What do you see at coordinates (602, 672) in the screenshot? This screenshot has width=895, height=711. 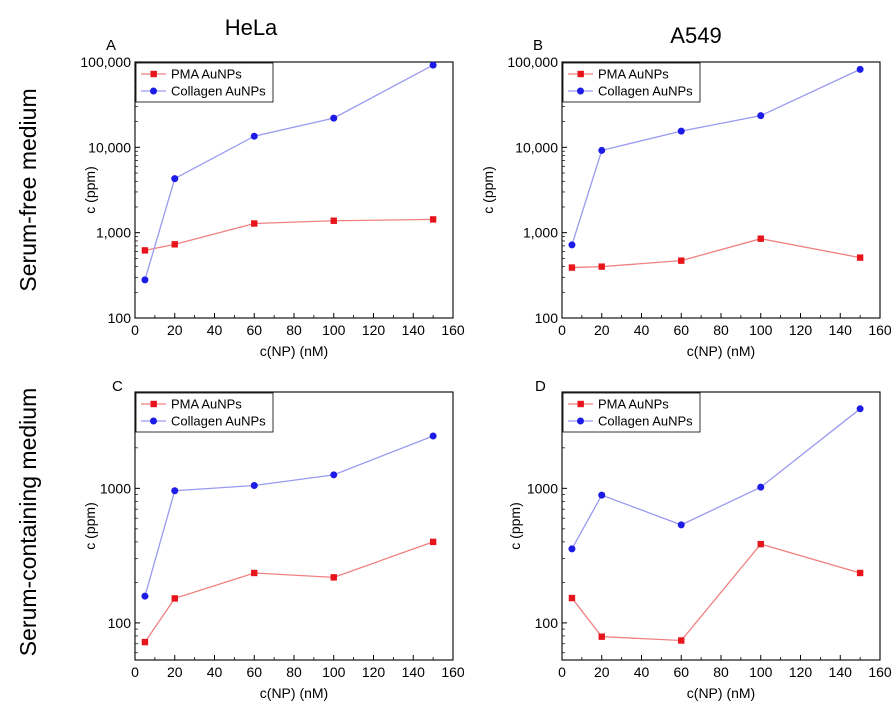 I see `x-tick-label-d: 20` at bounding box center [602, 672].